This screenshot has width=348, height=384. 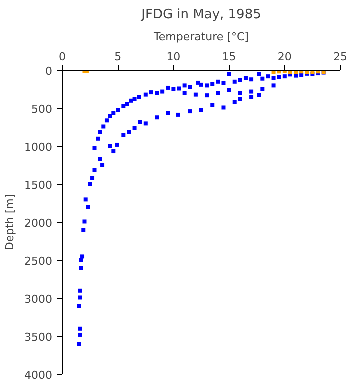 I want to click on x-tick-label: 25, so click(x=341, y=57).